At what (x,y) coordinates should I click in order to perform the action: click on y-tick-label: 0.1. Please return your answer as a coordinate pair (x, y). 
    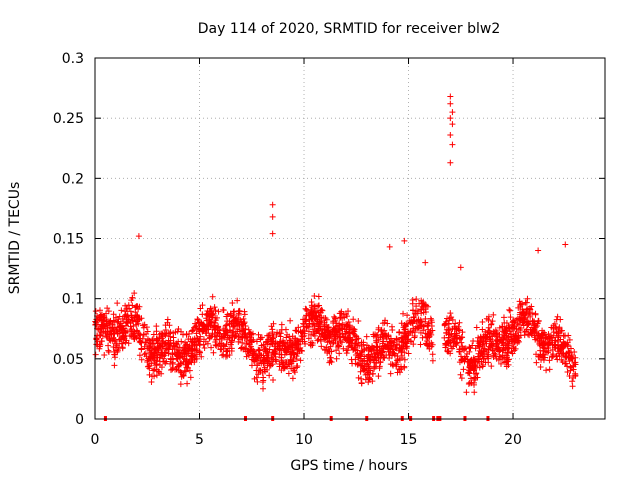
    Looking at the image, I should click on (73, 300).